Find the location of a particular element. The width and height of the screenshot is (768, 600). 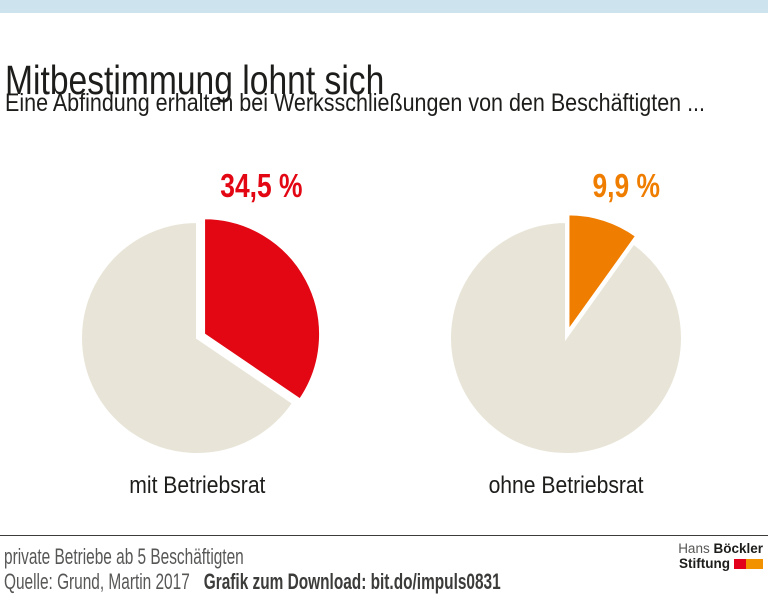

logo-mark-icon is located at coordinates (748, 563).